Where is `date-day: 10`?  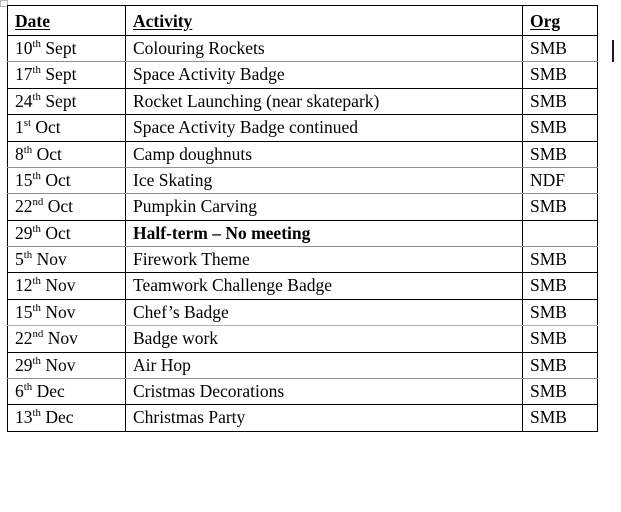
date-day: 10 is located at coordinates (24, 48).